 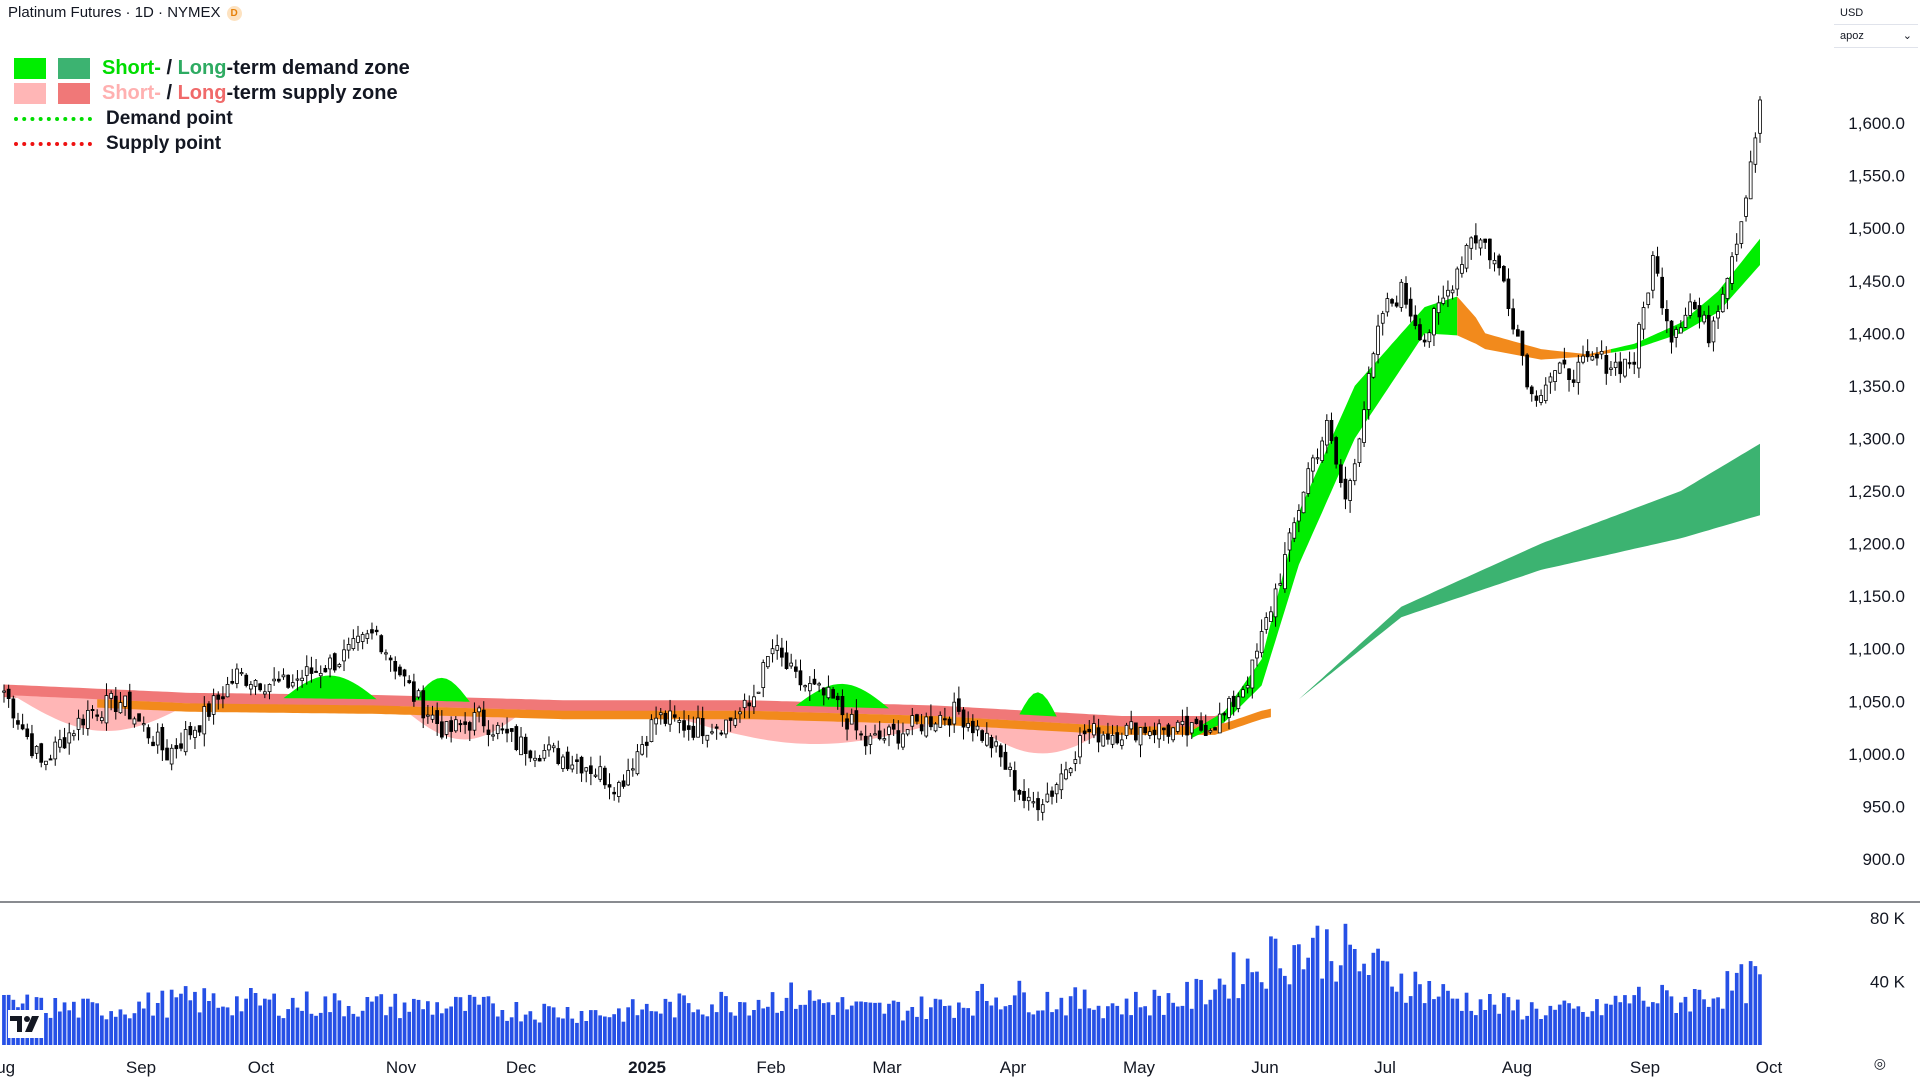 What do you see at coordinates (202, 68) in the screenshot?
I see `legend-demand-long: Long` at bounding box center [202, 68].